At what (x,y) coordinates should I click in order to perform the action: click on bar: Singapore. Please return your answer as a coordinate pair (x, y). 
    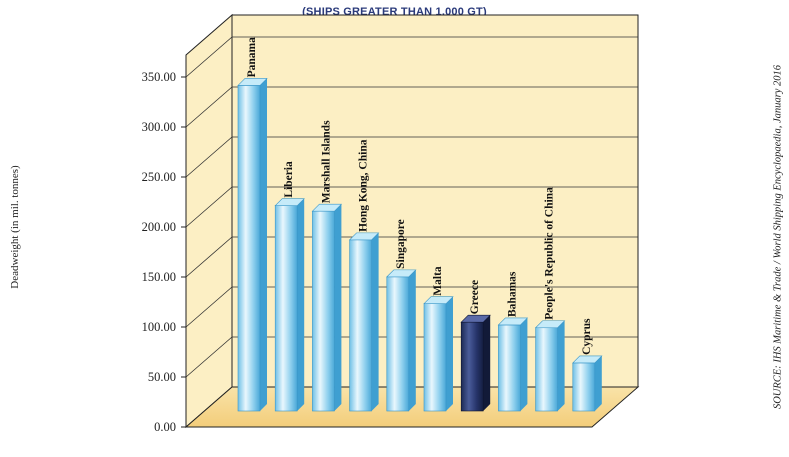
    Looking at the image, I should click on (401, 315).